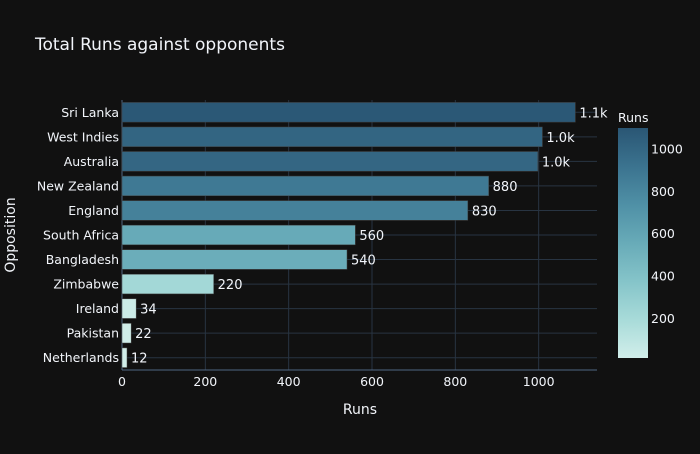 Image resolution: width=700 pixels, height=454 pixels. What do you see at coordinates (289, 381) in the screenshot?
I see `x-tick-label: 400` at bounding box center [289, 381].